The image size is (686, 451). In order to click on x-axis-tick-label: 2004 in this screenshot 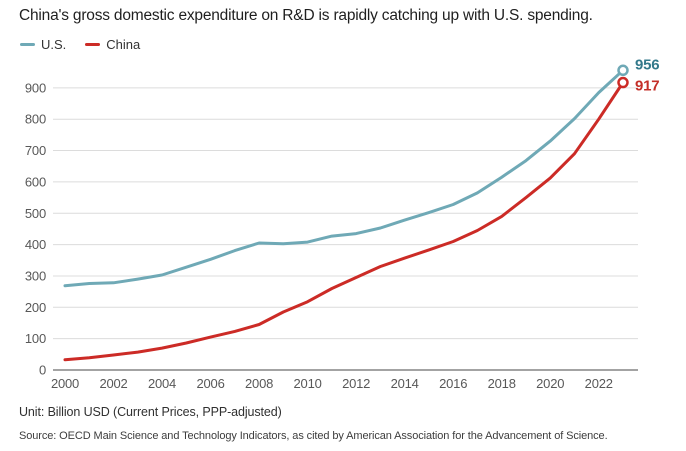, I will do `click(162, 383)`.